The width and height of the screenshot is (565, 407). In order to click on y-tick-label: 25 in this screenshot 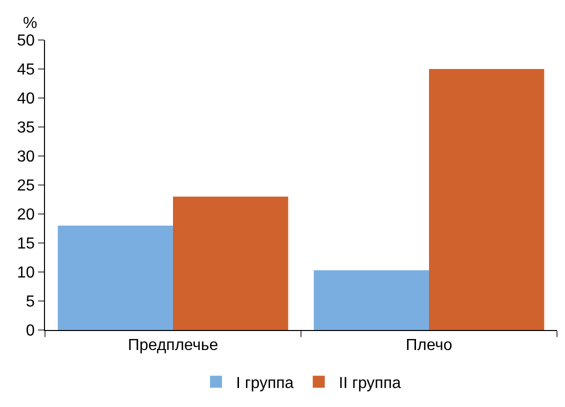, I will do `click(26, 186)`.